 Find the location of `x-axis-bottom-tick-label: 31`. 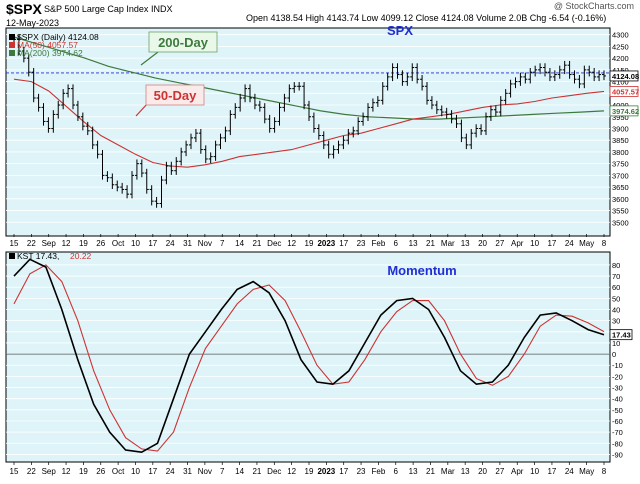

x-axis-bottom-tick-label: 31 is located at coordinates (187, 471).